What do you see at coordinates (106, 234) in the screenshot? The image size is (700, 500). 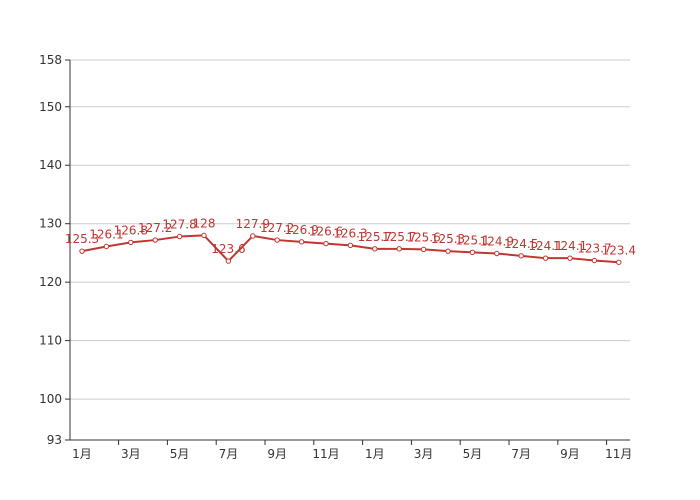 I see `data-label: 126.1` at bounding box center [106, 234].